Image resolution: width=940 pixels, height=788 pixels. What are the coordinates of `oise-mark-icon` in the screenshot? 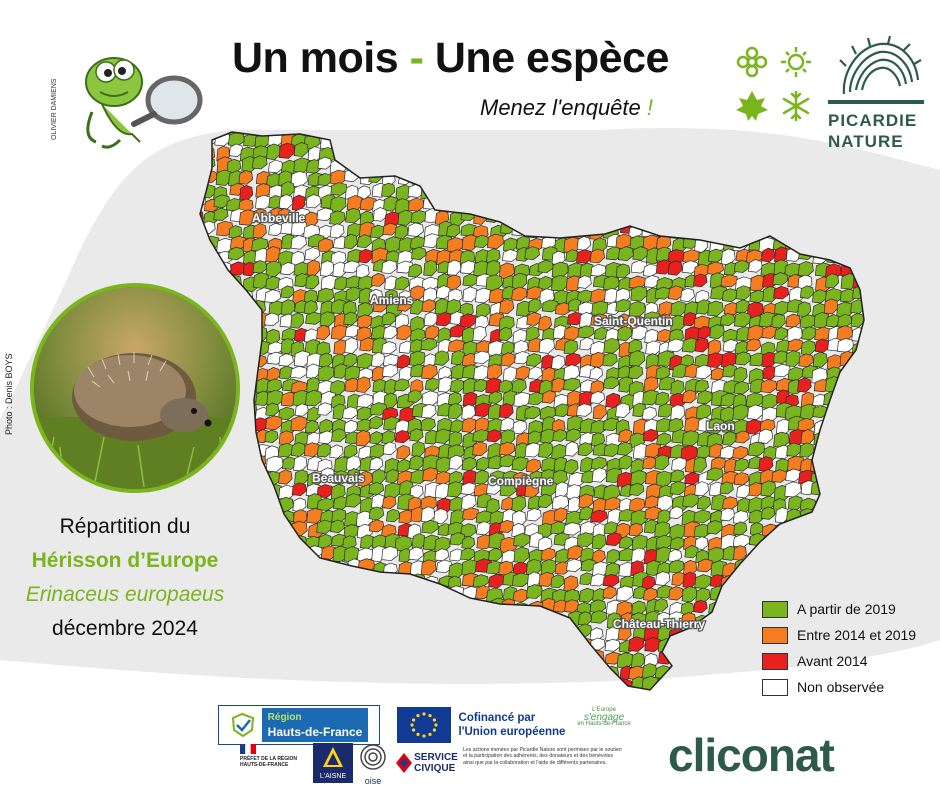 It's located at (373, 757).